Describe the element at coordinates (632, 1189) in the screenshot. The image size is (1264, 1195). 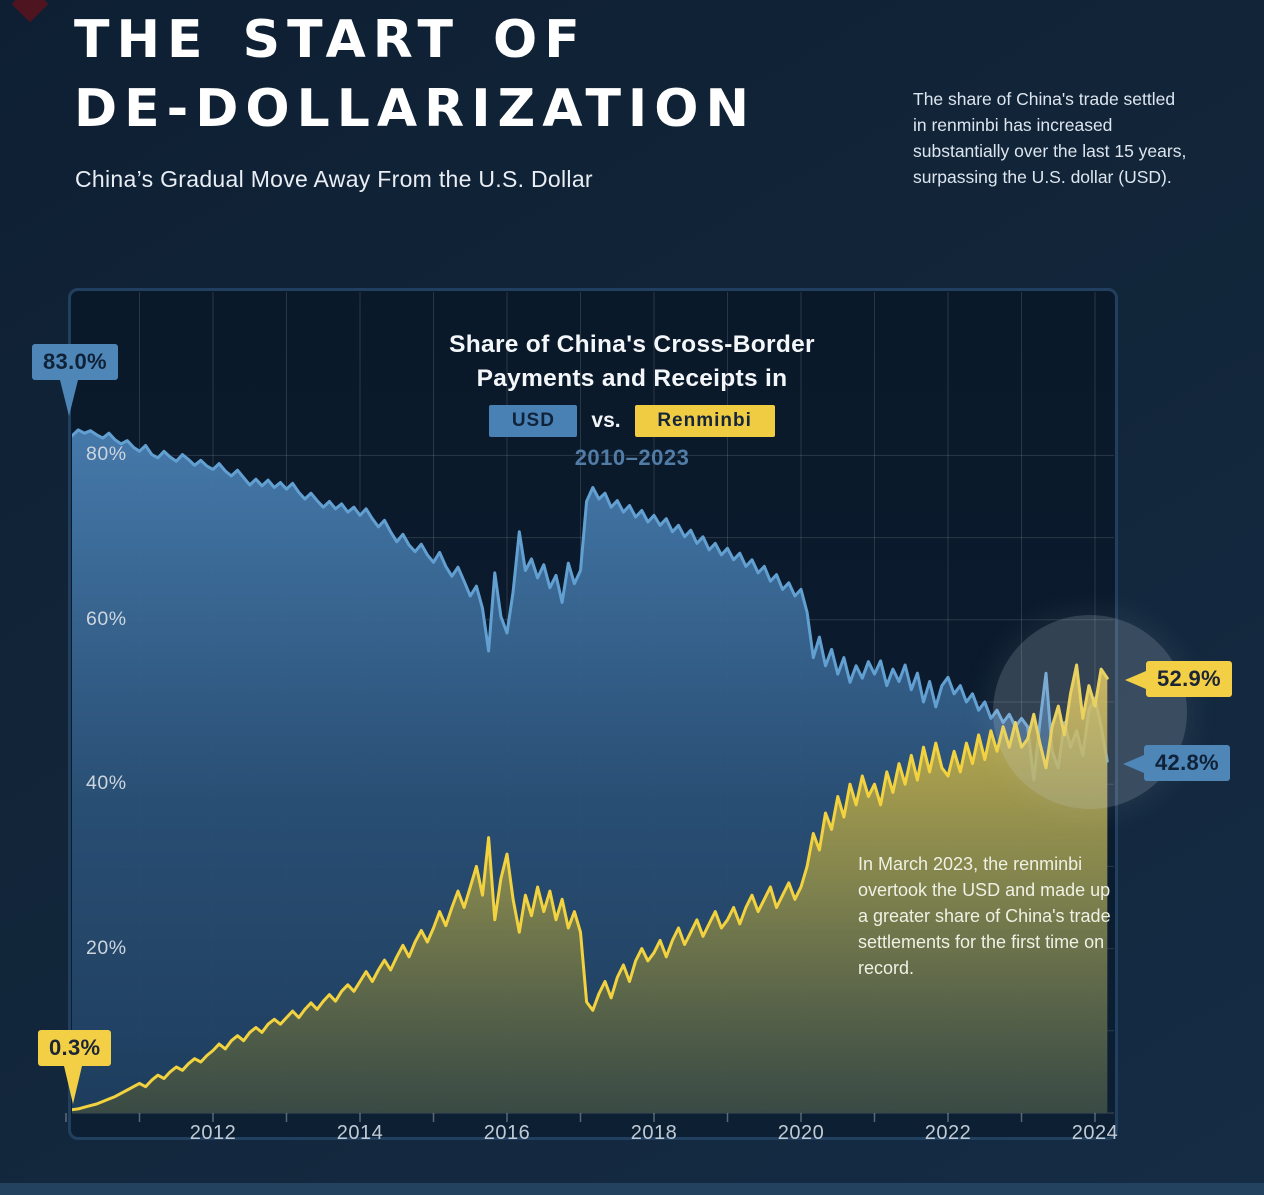
I see `footer-strip` at that location.